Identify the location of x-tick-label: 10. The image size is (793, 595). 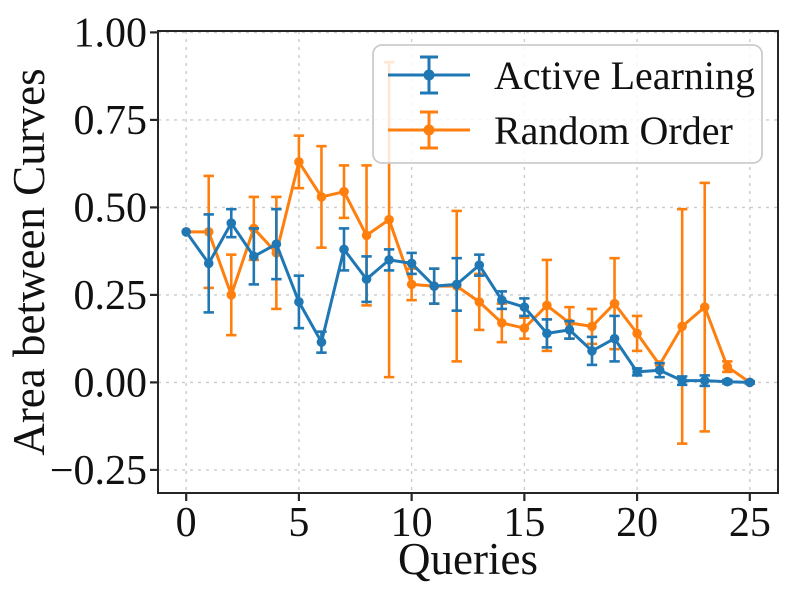
(412, 523).